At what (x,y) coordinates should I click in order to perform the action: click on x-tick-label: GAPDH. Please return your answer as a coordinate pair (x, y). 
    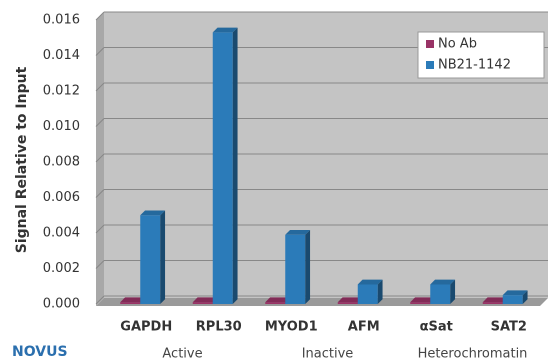
    Looking at the image, I should click on (146, 327).